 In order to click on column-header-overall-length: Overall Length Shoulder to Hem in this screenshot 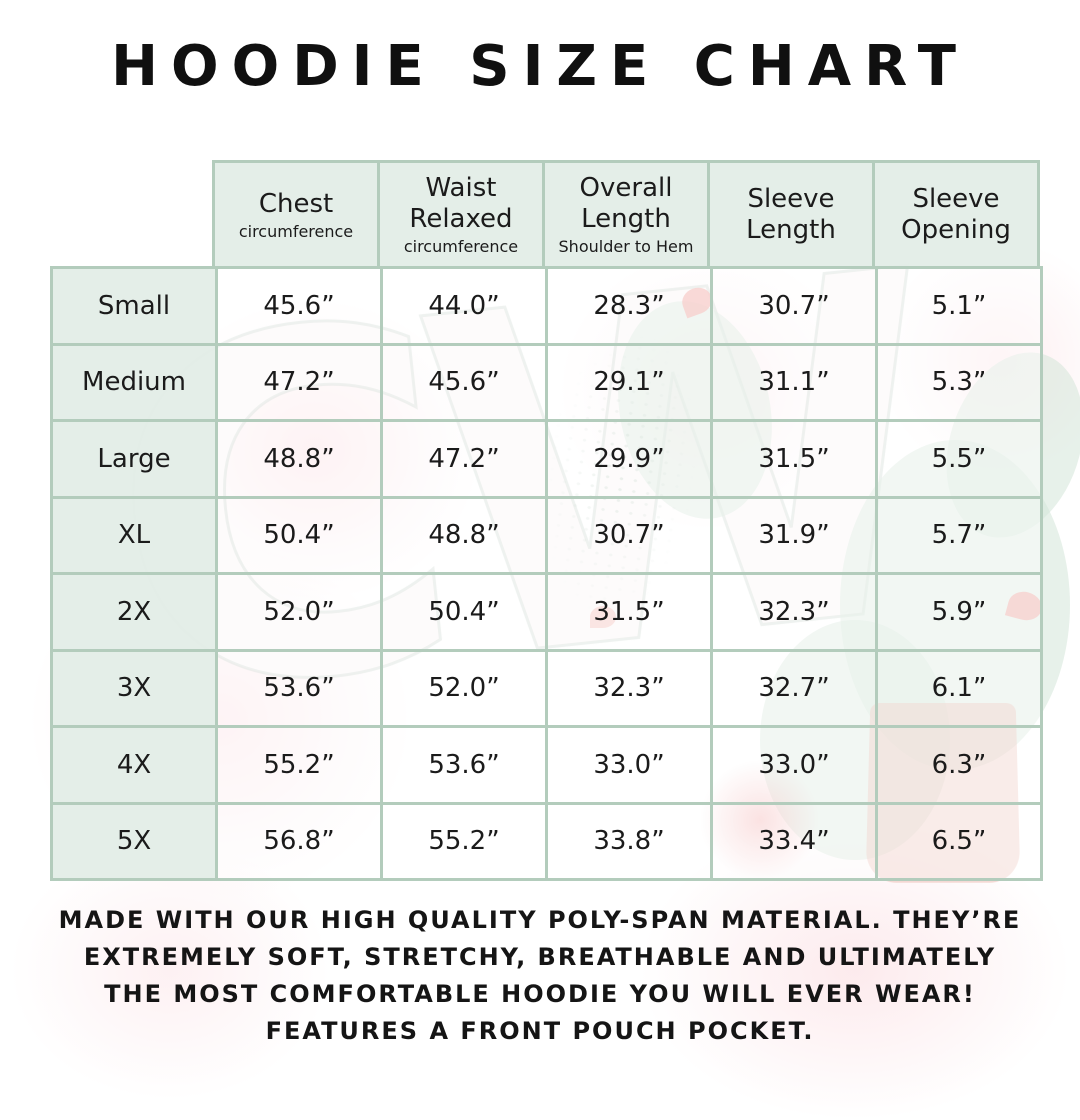, I will do `click(626, 214)`.